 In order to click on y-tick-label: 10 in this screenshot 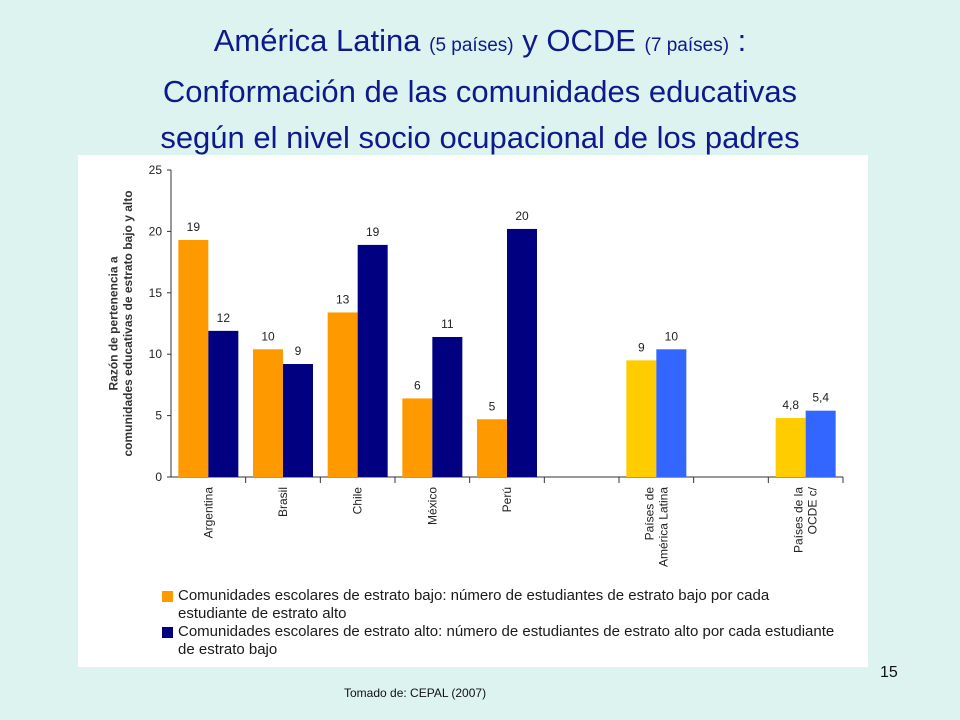, I will do `click(156, 354)`.